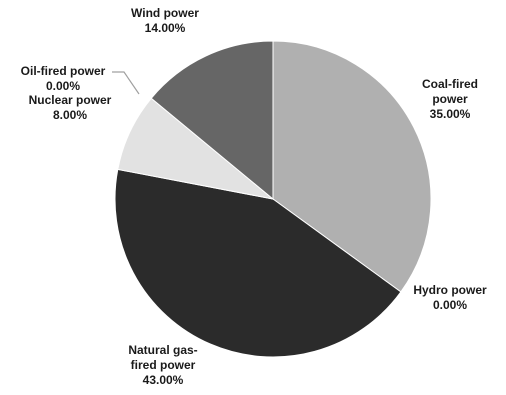  Describe the element at coordinates (165, 20) in the screenshot. I see `slice-label-wind-power: Wind power 14.00%` at that location.